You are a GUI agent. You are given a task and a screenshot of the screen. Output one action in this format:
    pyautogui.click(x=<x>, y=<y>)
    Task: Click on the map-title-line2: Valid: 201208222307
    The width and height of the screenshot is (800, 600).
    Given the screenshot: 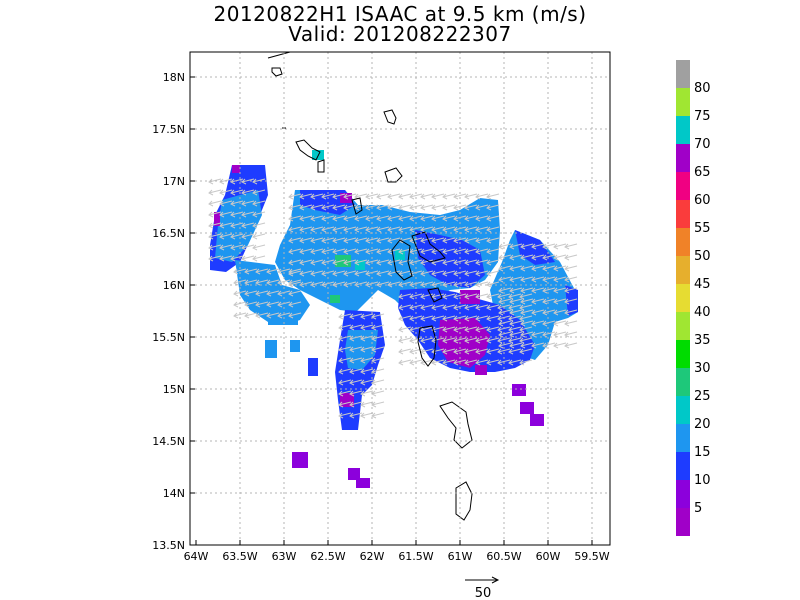 What is the action you would take?
    pyautogui.click(x=400, y=34)
    